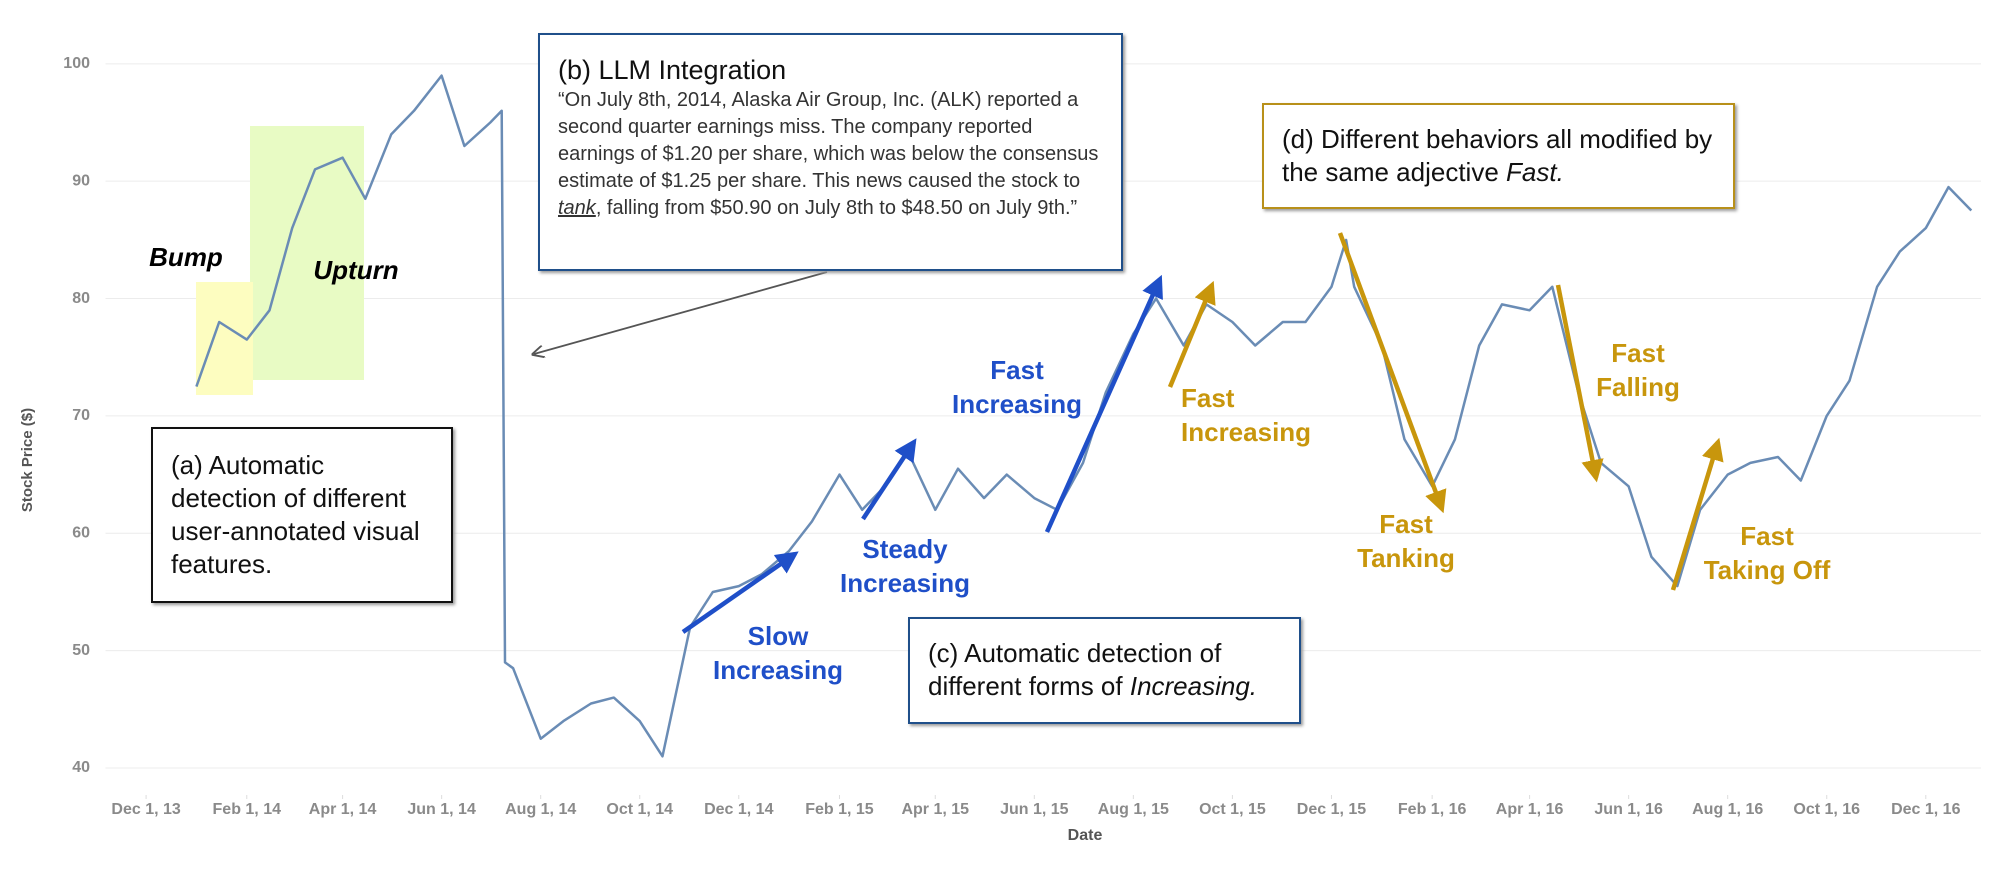 The width and height of the screenshot is (2000, 875). I want to click on x-tick-label: Dec 1, 14, so click(738, 809).